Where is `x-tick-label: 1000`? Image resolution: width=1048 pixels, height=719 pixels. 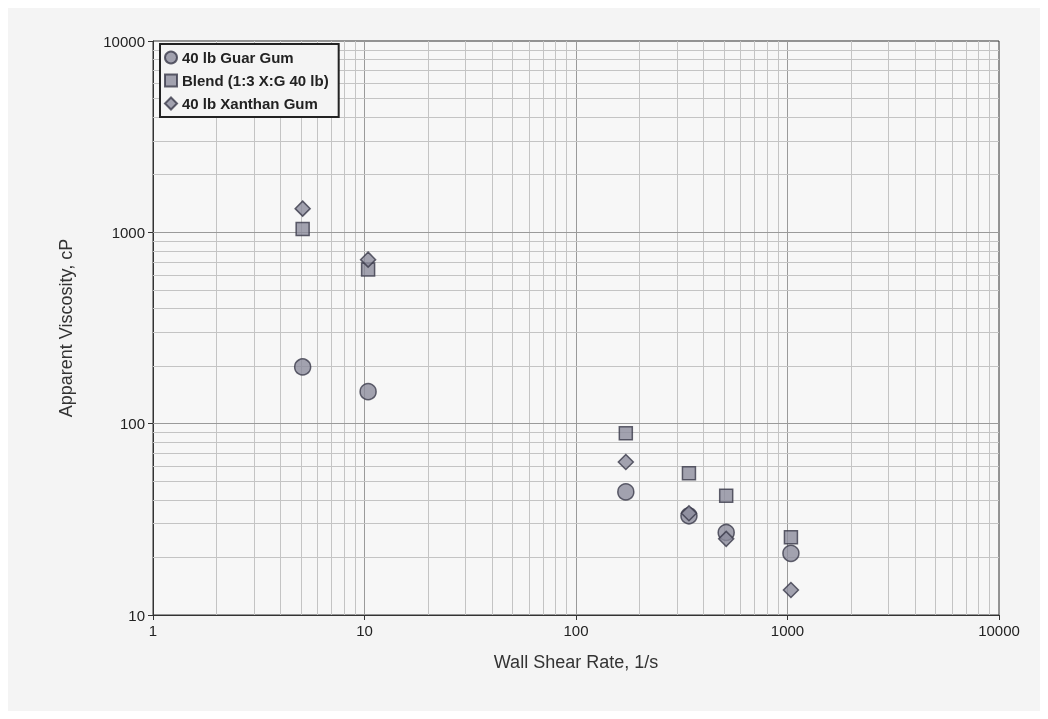
x-tick-label: 1000 is located at coordinates (787, 630).